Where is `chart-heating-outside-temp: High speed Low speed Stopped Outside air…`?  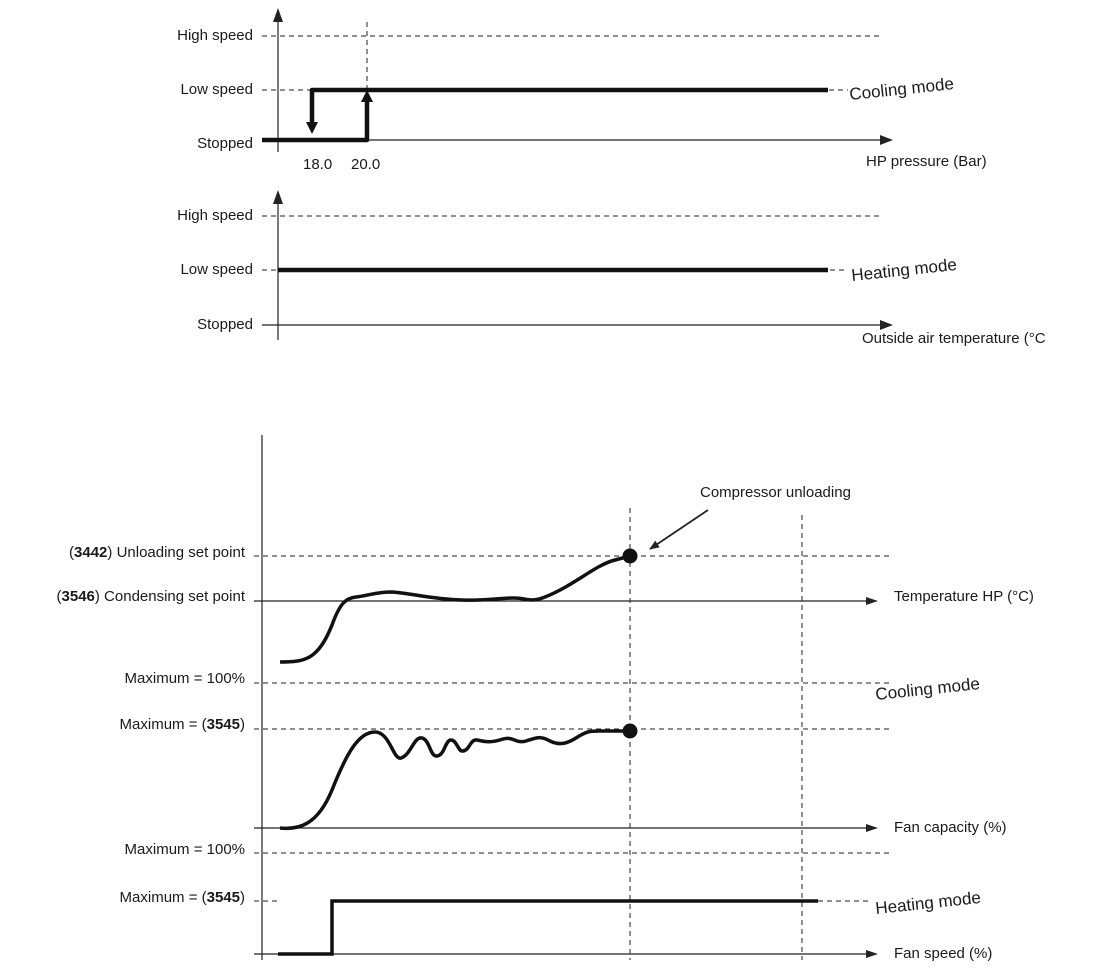 chart-heating-outside-temp: High speed Low speed Stopped Outside air… is located at coordinates (611, 268).